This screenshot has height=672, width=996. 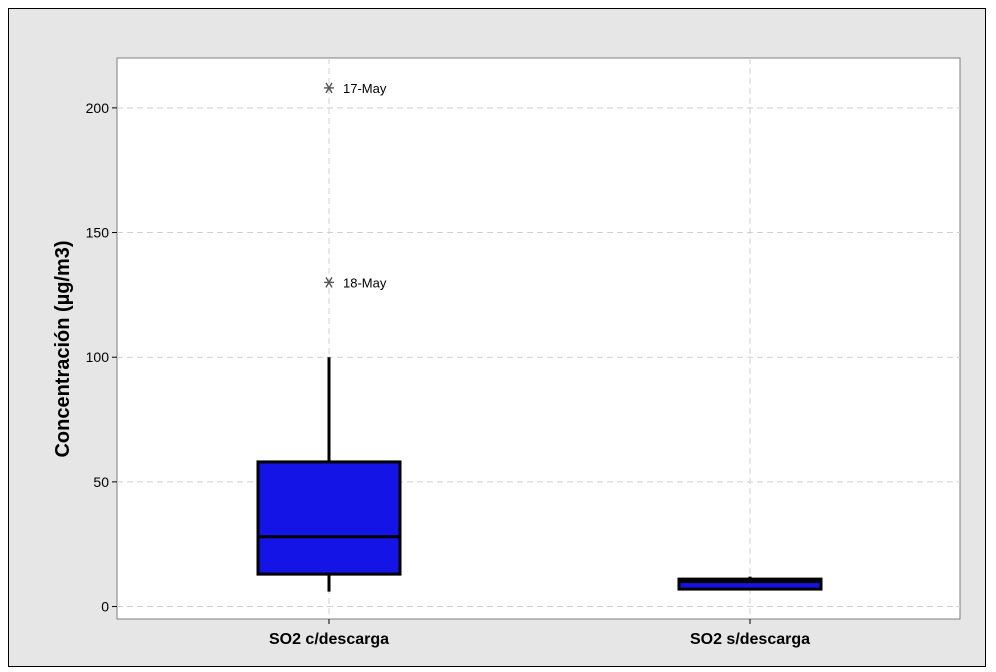 What do you see at coordinates (105, 607) in the screenshot?
I see `y-tick-label: 0` at bounding box center [105, 607].